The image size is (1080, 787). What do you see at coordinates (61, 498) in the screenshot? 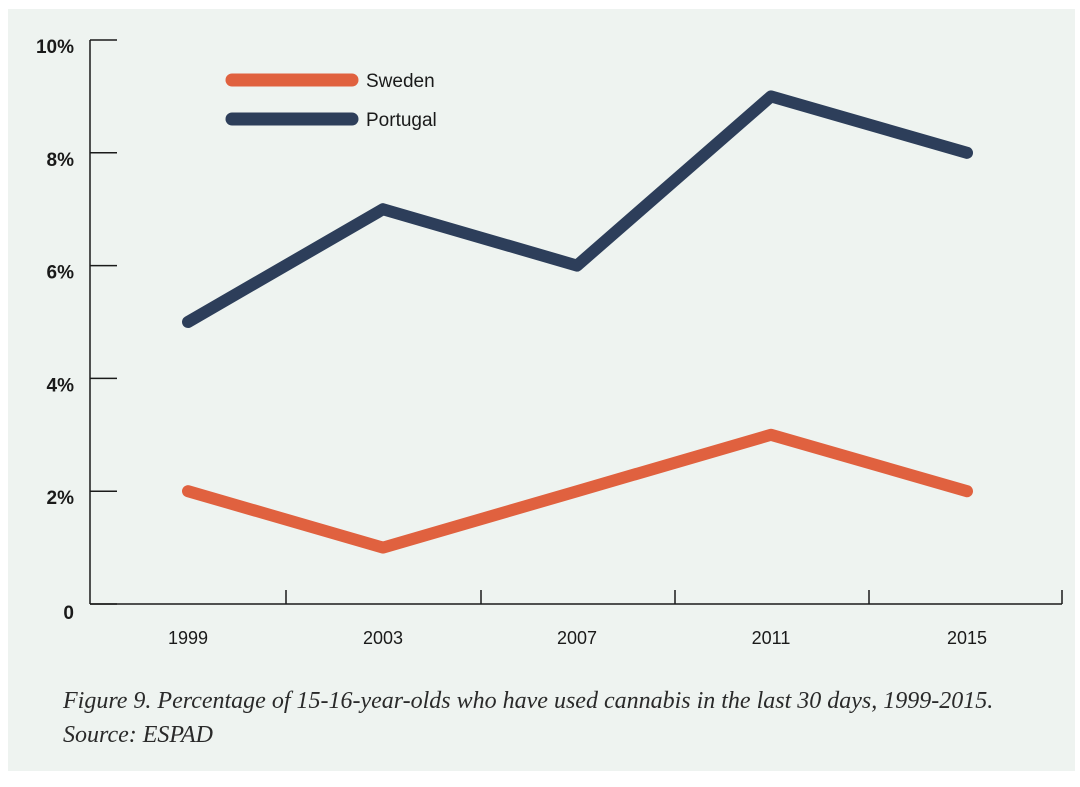
I see `y-tick-label: 2%` at bounding box center [61, 498].